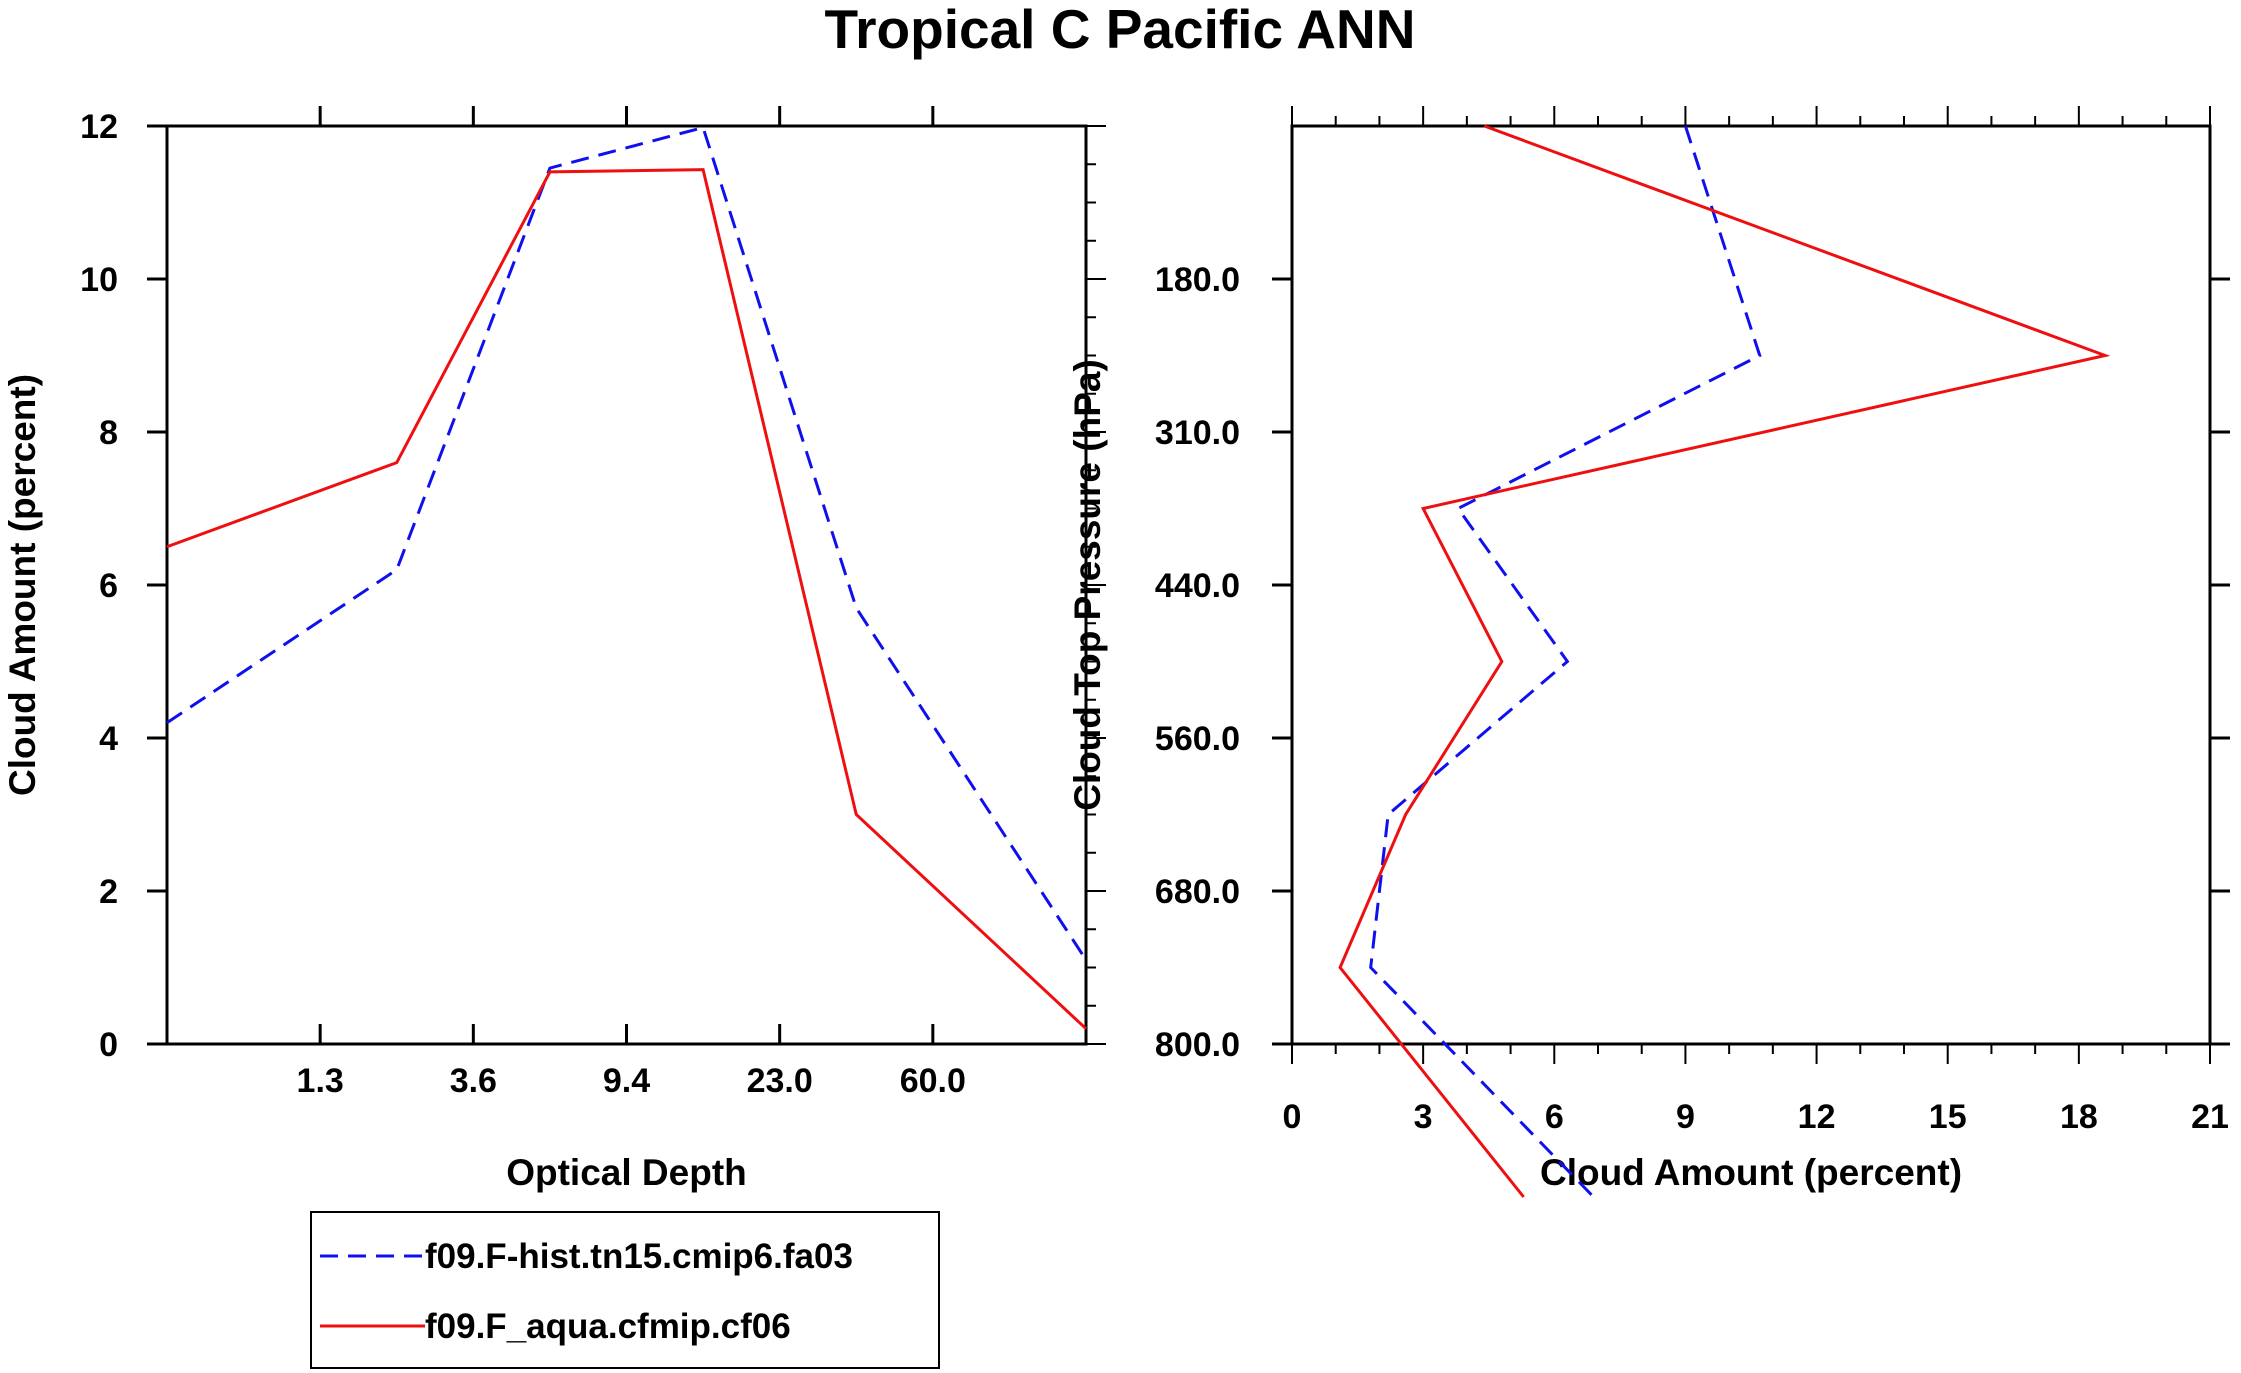 The height and width of the screenshot is (1373, 2241). Describe the element at coordinates (473, 1081) in the screenshot. I see `left-x-tick-label: 3.6` at that location.